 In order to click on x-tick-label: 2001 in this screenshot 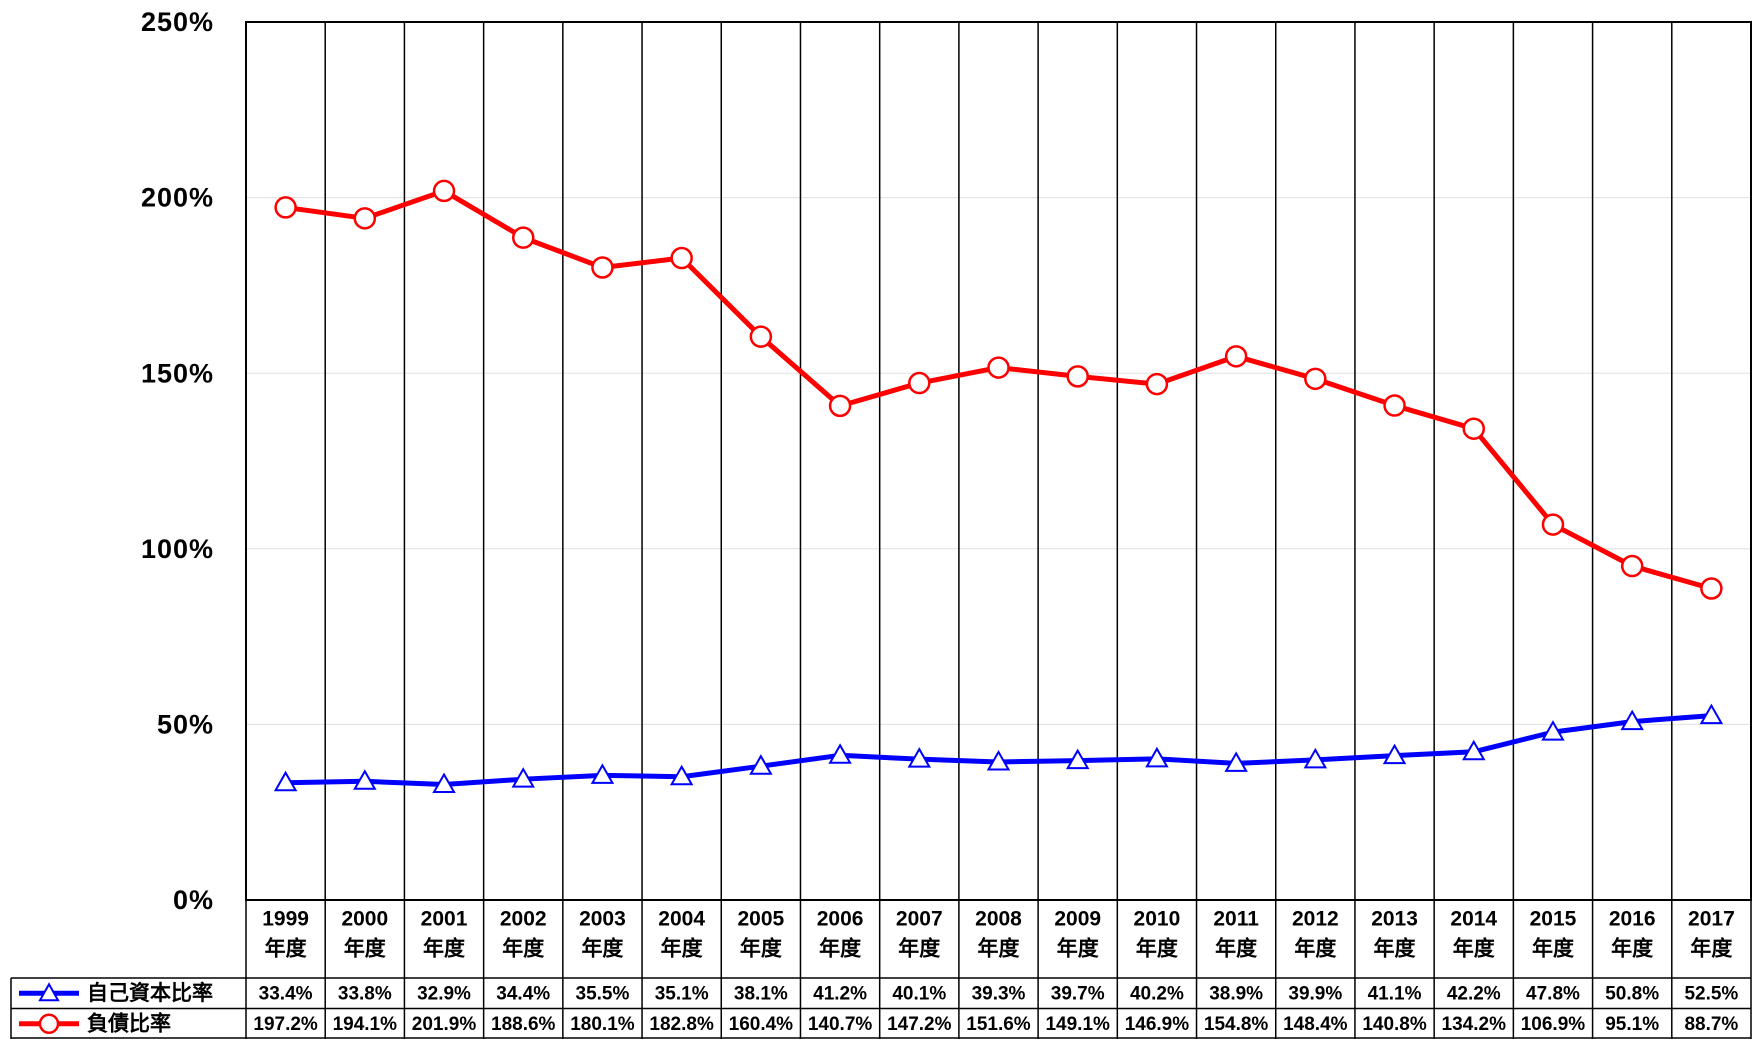, I will do `click(444, 919)`.